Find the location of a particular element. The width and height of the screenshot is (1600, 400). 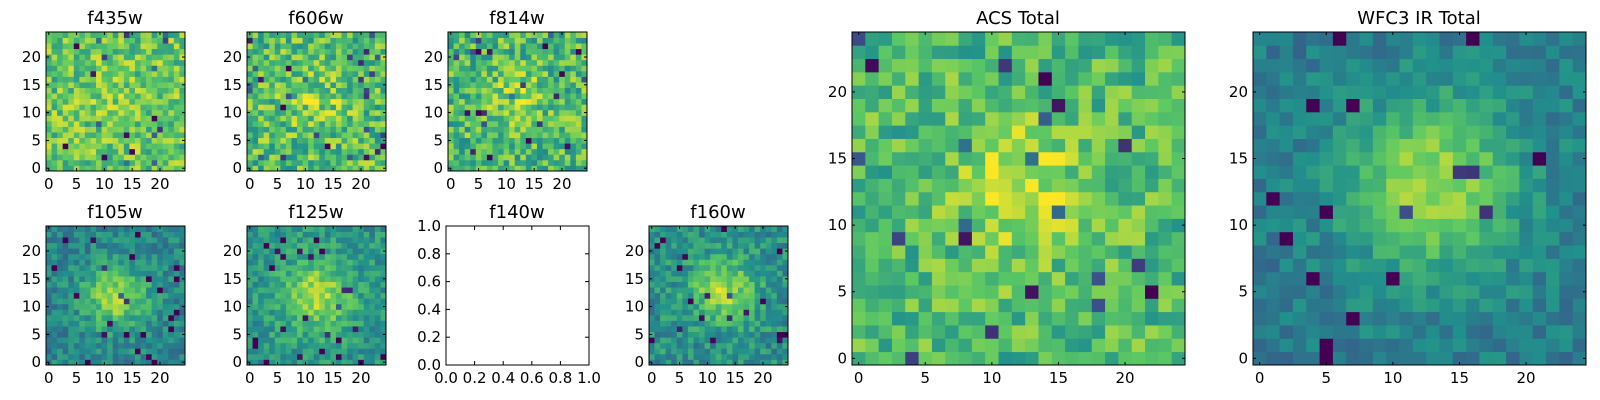

x-tick-label-f140w: 0.2 is located at coordinates (475, 378).